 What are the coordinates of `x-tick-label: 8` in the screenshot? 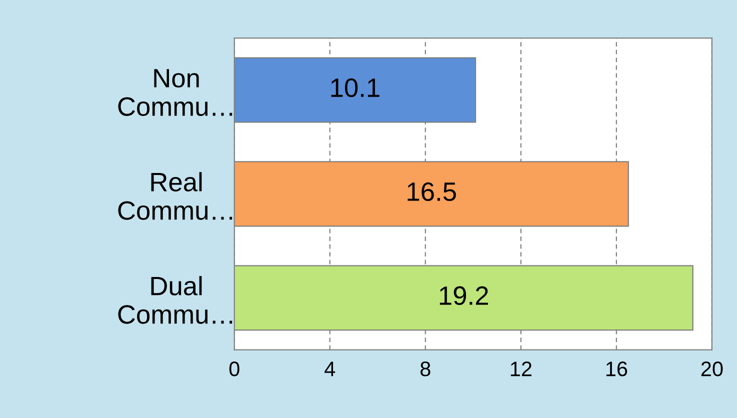 It's located at (425, 369).